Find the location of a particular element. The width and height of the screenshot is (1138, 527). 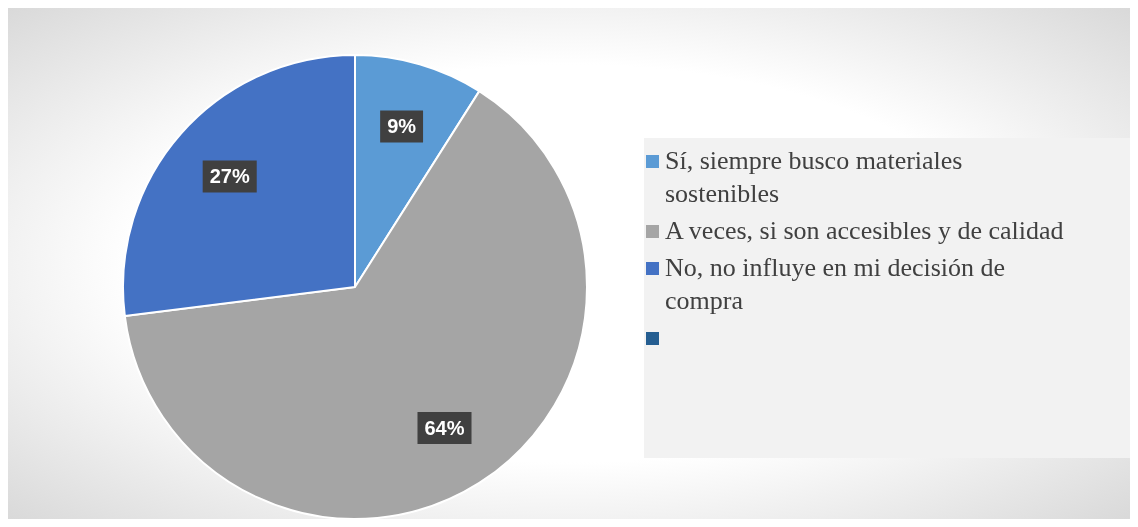

legend-label: A veces, si son accesibles y de calidad is located at coordinates (865, 231).